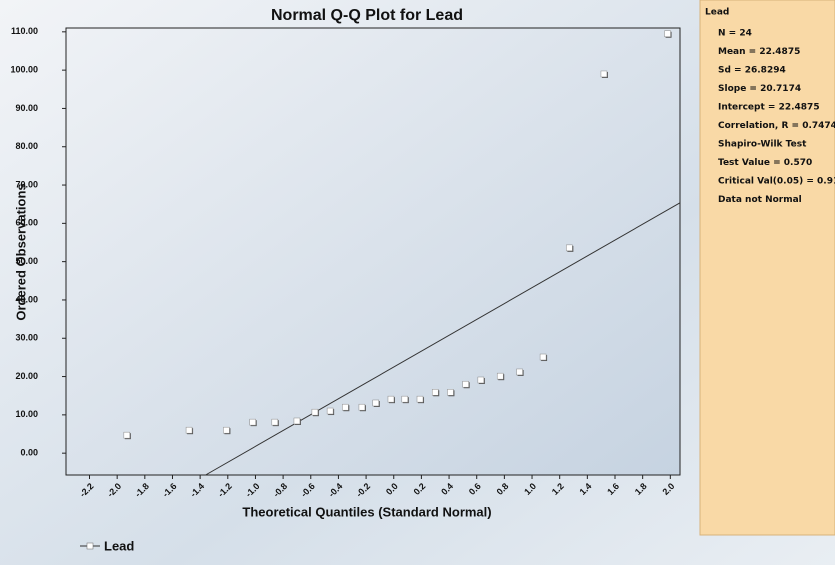 Image resolution: width=835 pixels, height=570 pixels. What do you see at coordinates (717, 13) in the screenshot?
I see `stats-title: Lead` at bounding box center [717, 13].